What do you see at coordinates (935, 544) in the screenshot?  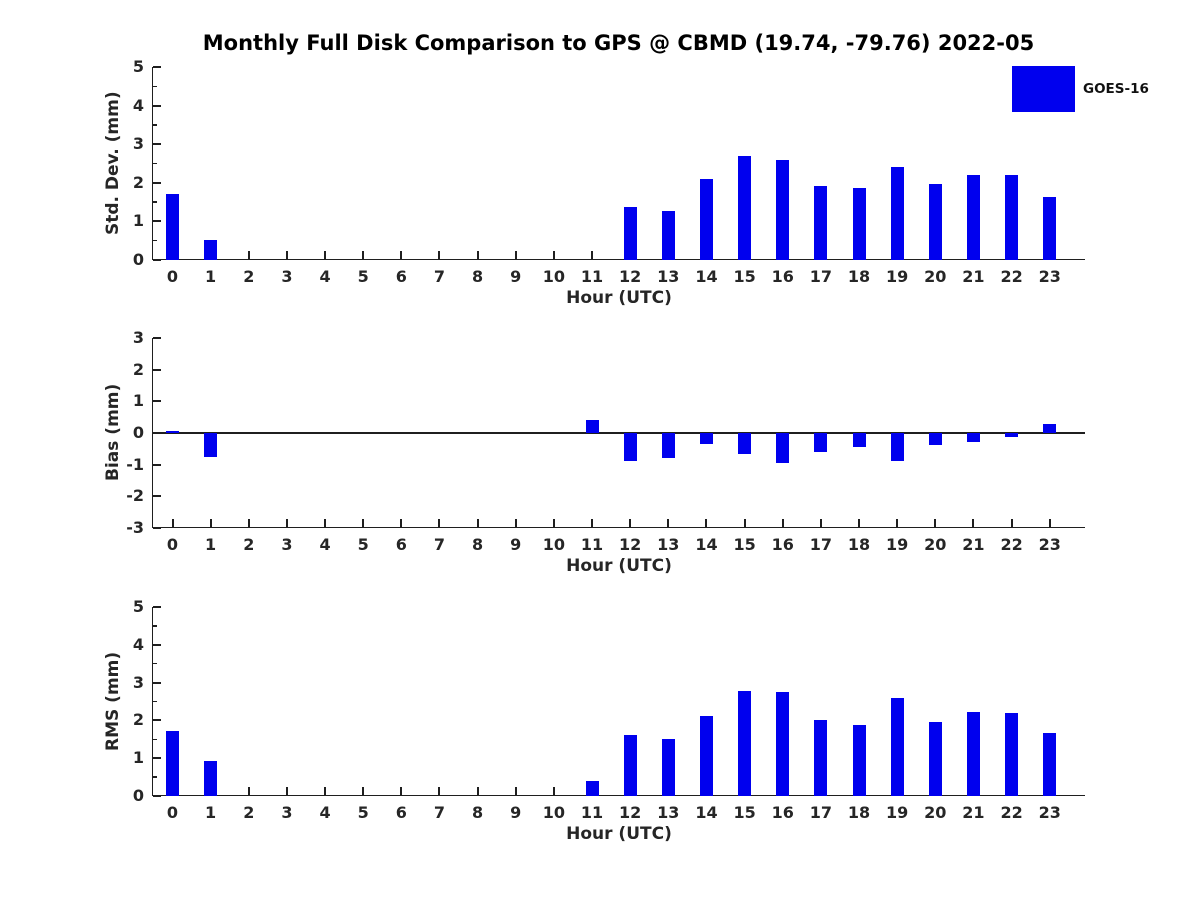 I see `x-tick-label: 20` at bounding box center [935, 544].